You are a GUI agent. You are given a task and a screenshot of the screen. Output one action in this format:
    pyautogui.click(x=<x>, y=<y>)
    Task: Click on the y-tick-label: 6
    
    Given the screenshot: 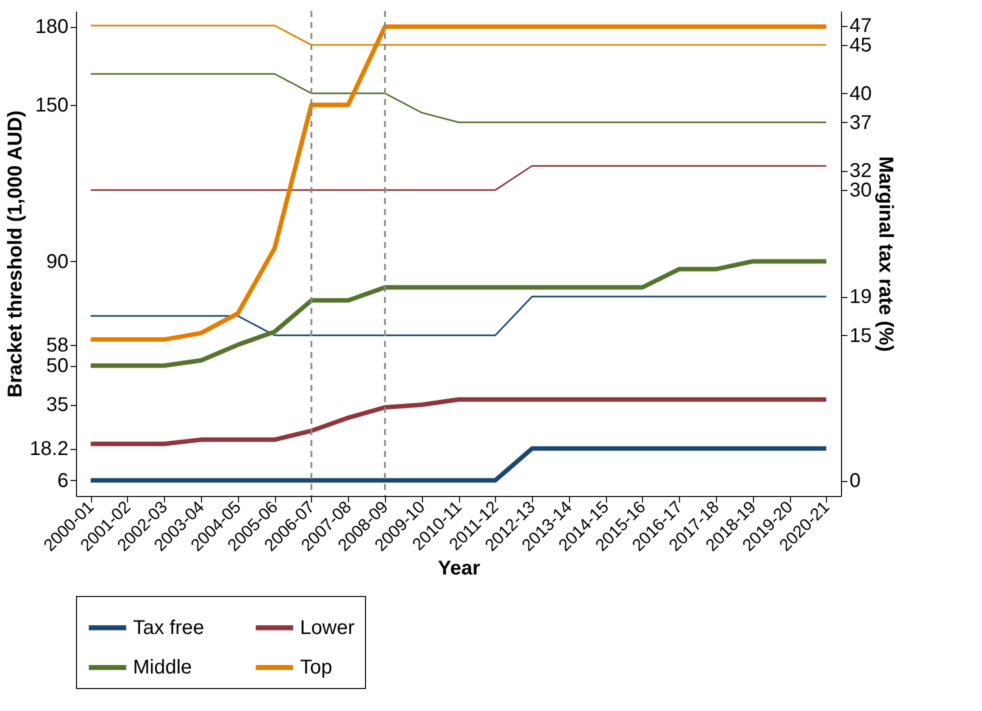 What is the action you would take?
    pyautogui.click(x=62, y=481)
    